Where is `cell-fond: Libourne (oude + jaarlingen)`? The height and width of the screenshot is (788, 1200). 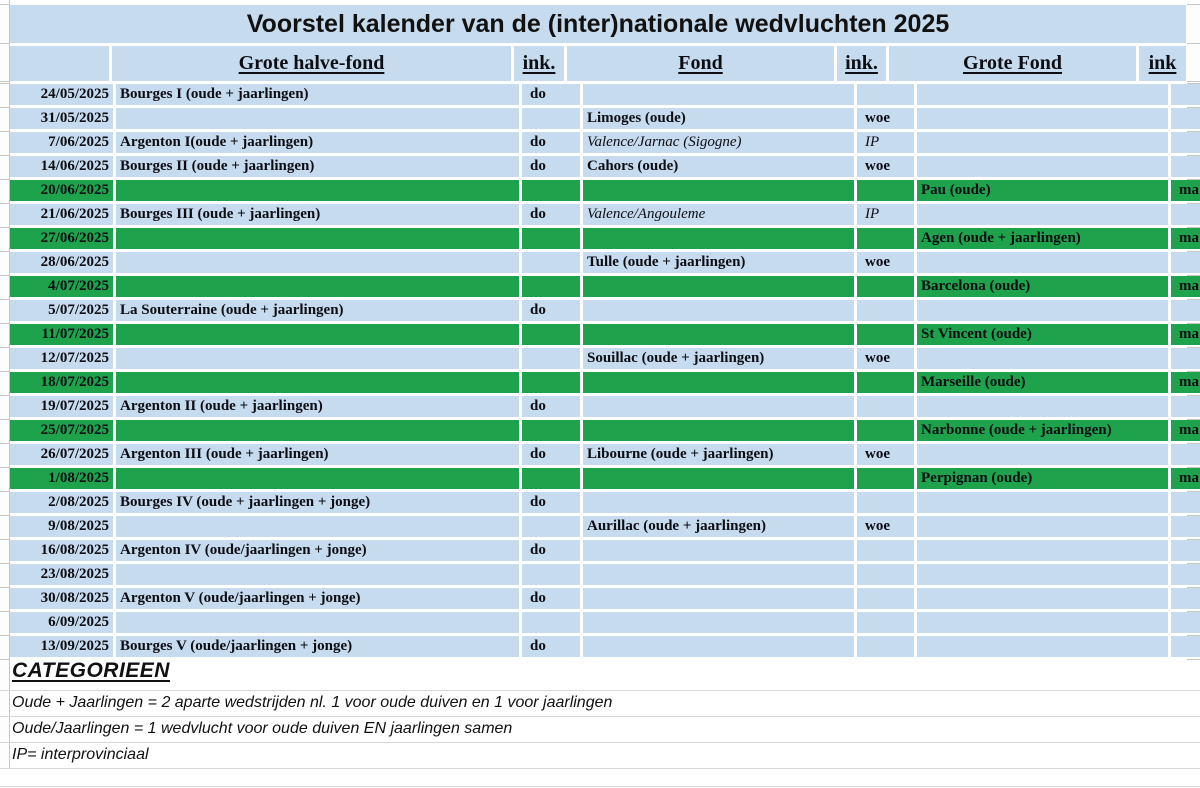
cell-fond: Libourne (oude + jaarlingen) is located at coordinates (718, 454).